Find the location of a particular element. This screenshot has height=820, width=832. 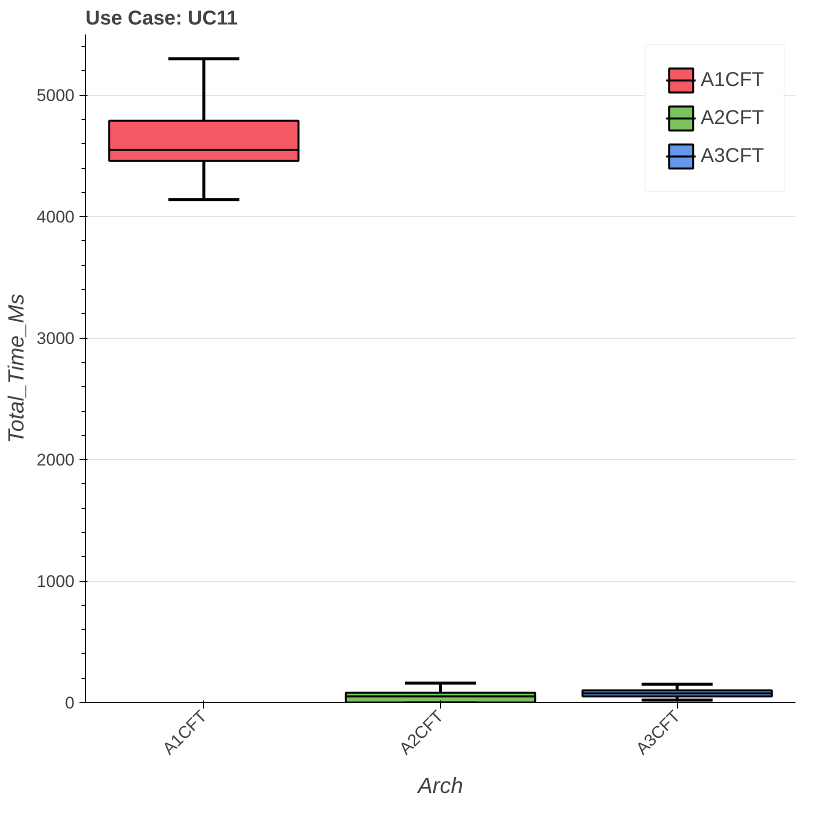

y-tick-label: 5000 is located at coordinates (55, 96).